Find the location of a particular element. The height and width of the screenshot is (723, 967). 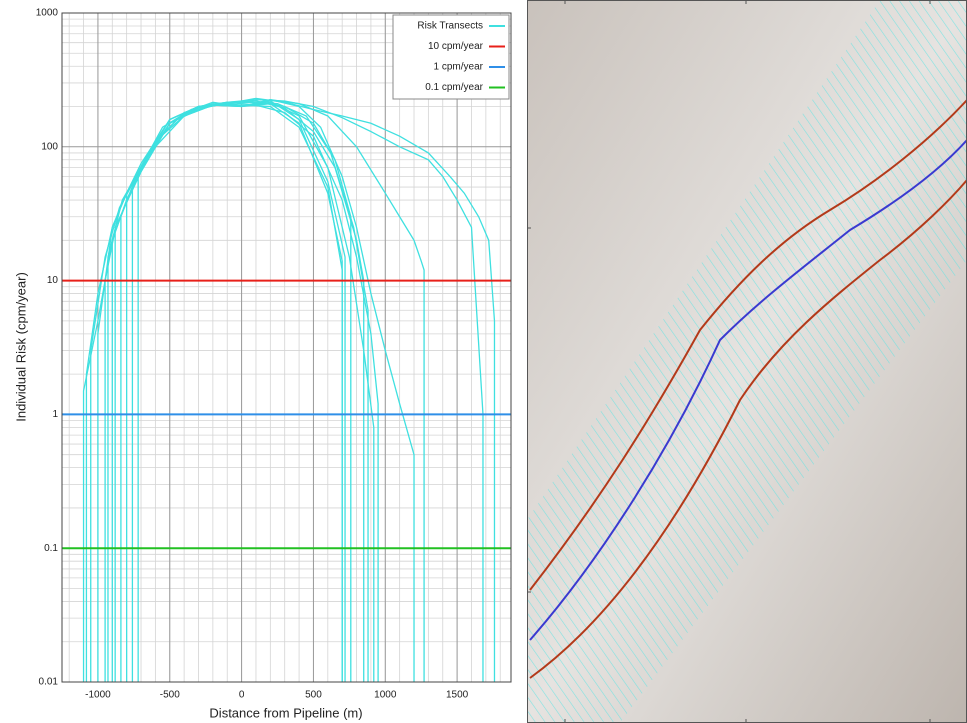

x-tick-label: -1000 is located at coordinates (98, 695).